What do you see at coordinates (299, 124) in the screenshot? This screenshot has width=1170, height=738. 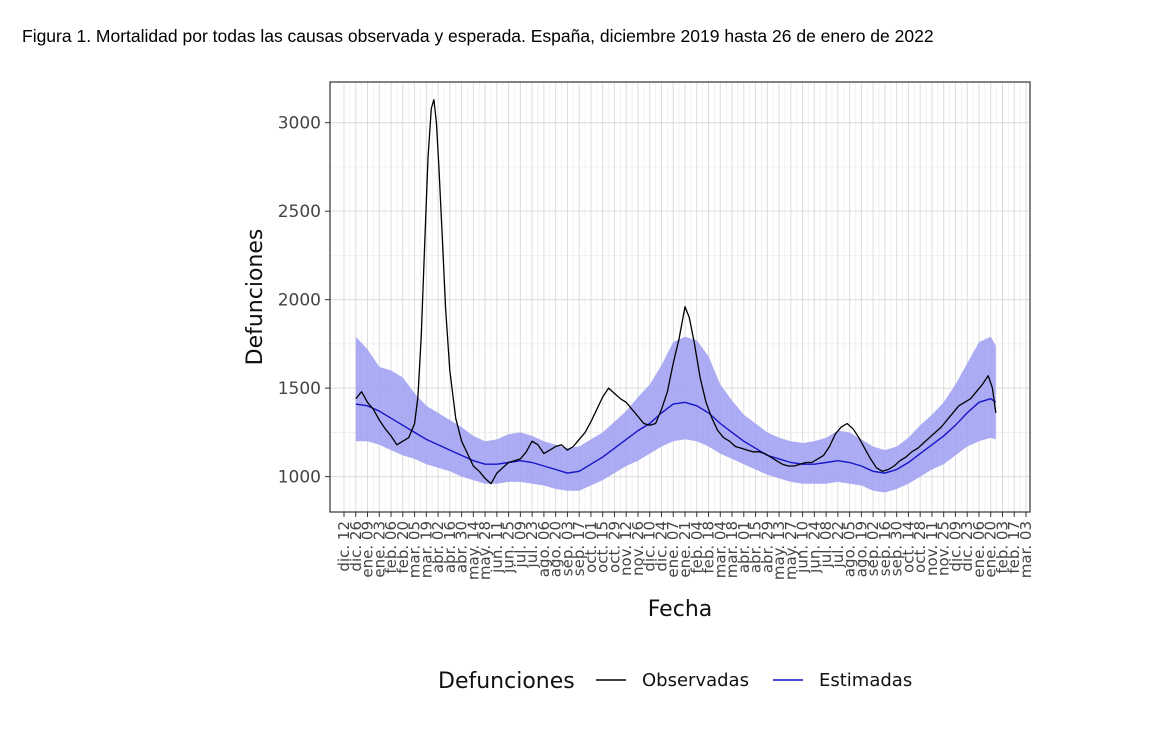 I see `y-tick-label: 3000` at bounding box center [299, 124].